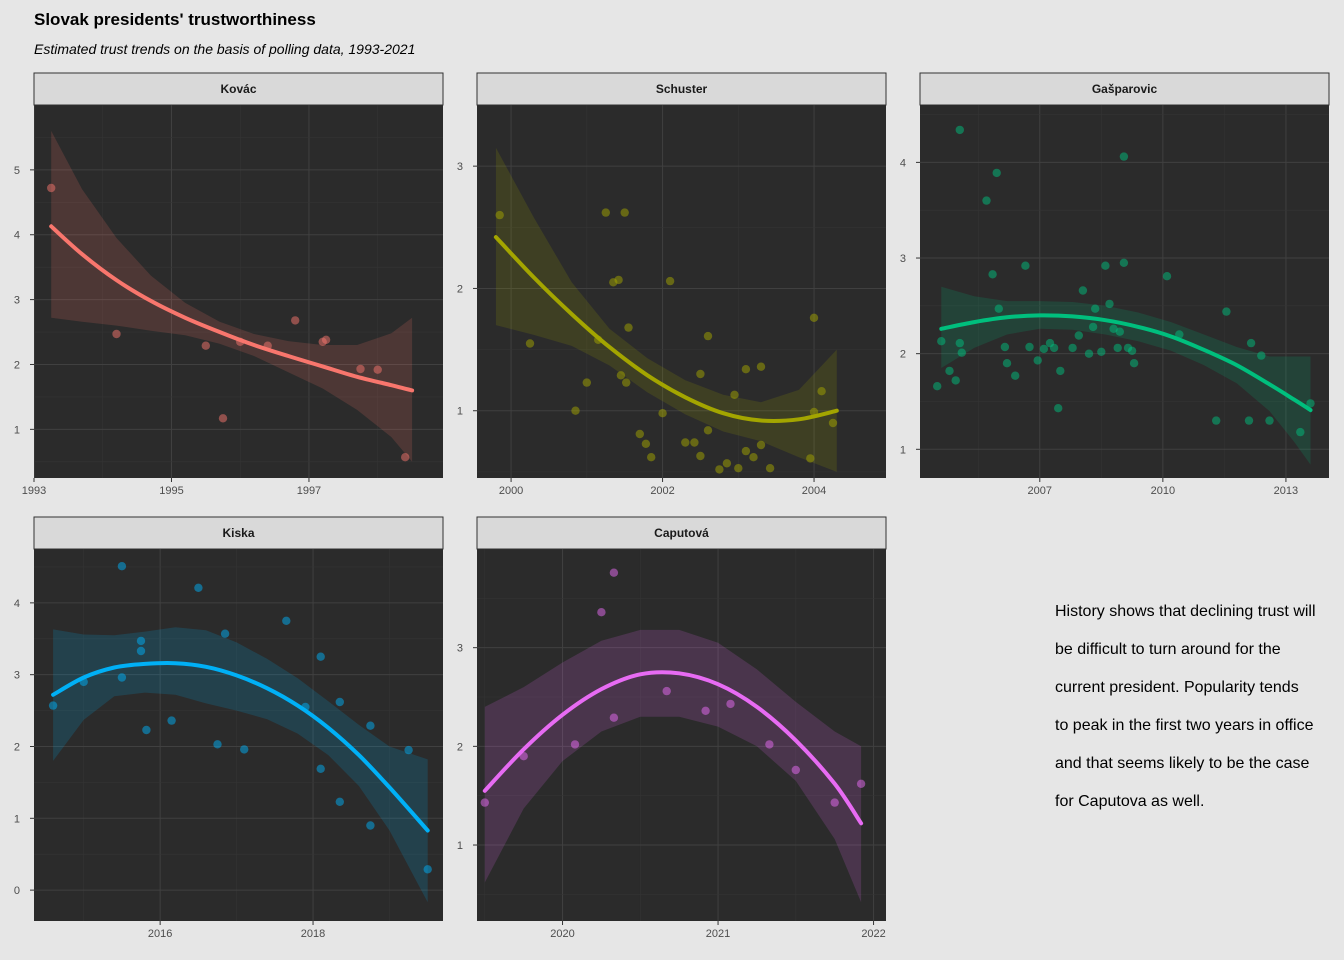 This screenshot has width=1344, height=960. I want to click on annotation-line-1: History shows that declining trust will, so click(1185, 611).